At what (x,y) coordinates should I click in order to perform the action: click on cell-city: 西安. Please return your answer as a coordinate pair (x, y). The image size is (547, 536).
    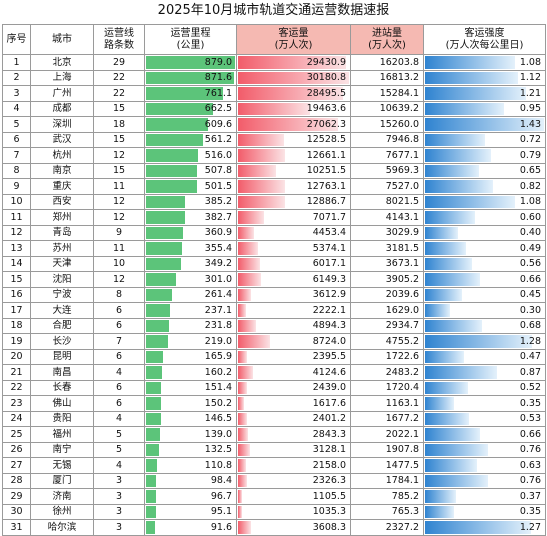
    Looking at the image, I should click on (62, 202).